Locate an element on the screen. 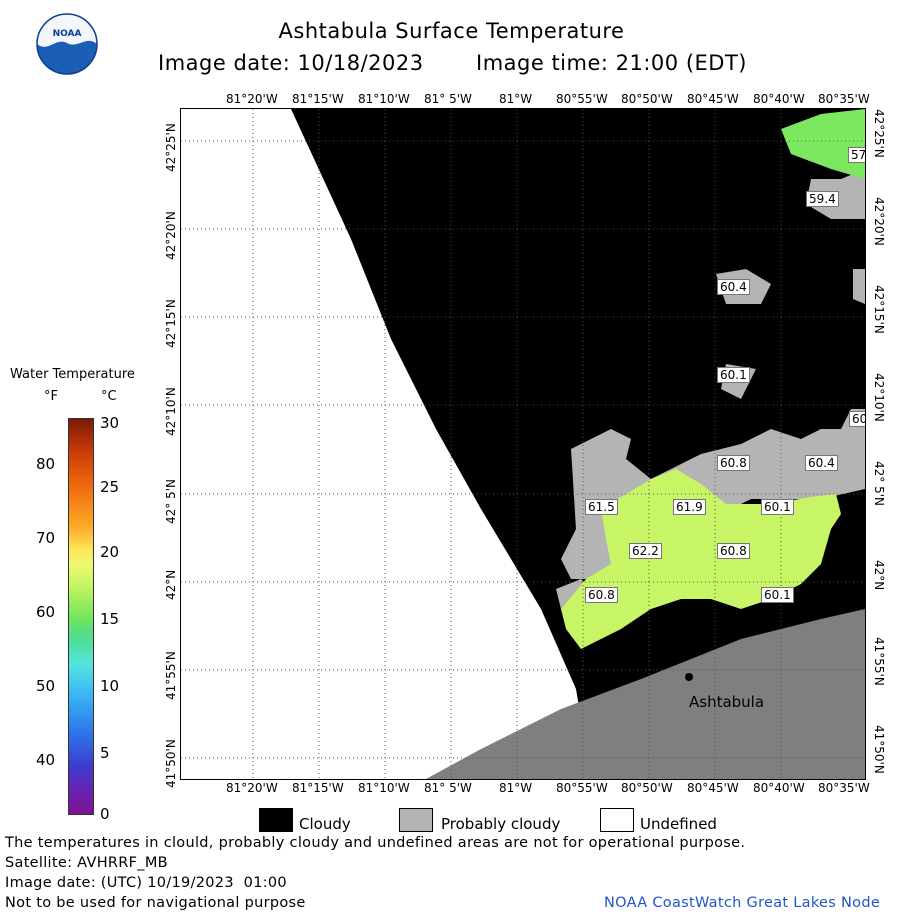 The height and width of the screenshot is (919, 903). legend-swatch-probably-cloudy is located at coordinates (416, 820).